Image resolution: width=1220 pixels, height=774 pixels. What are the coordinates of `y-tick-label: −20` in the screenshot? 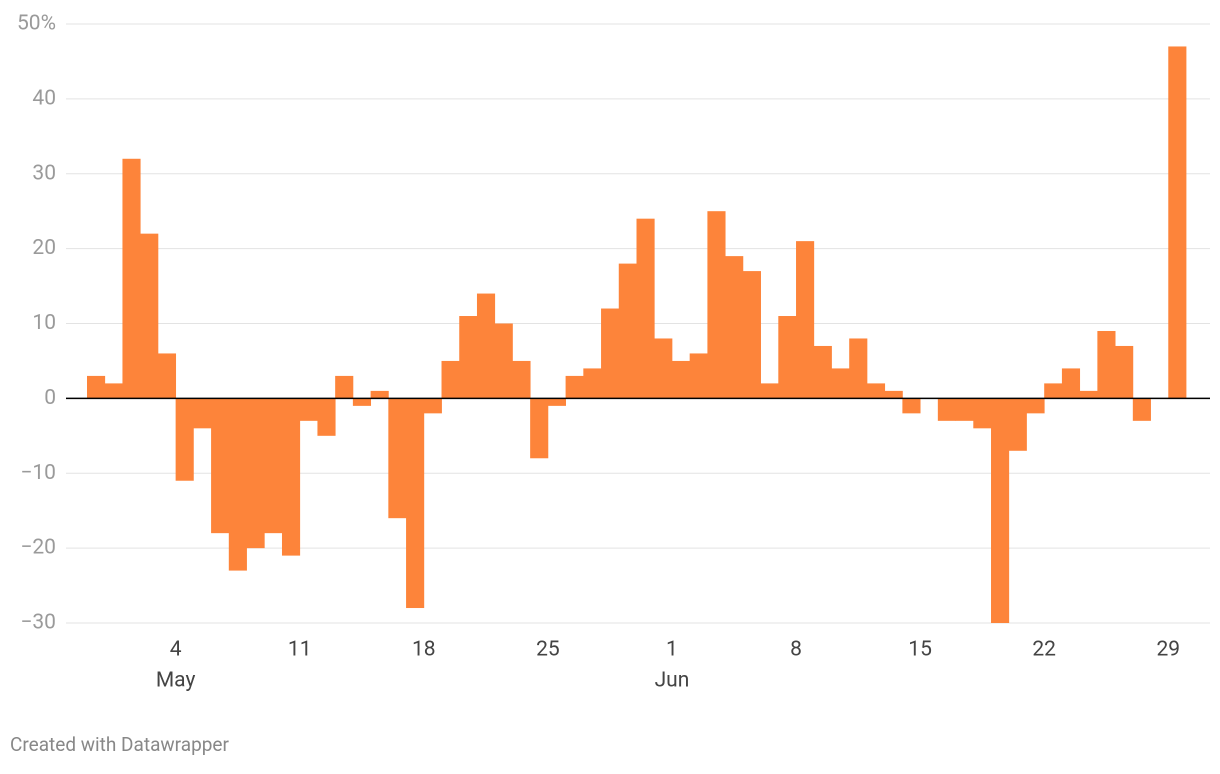 It's located at (38, 548).